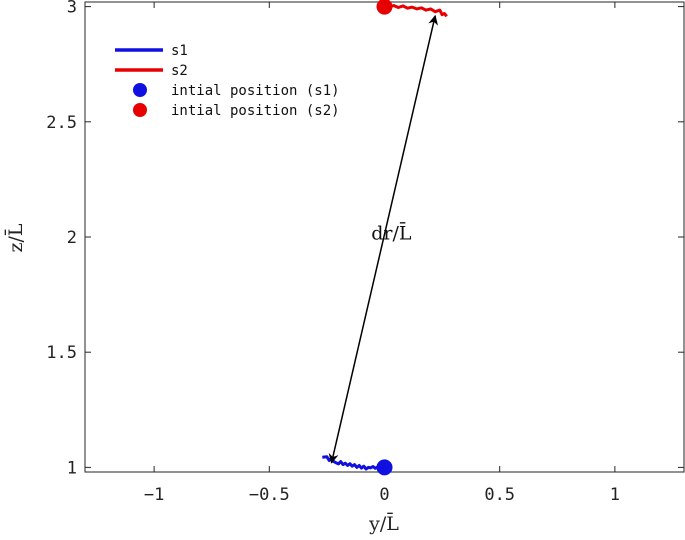 Image resolution: width=685 pixels, height=540 pixels. What do you see at coordinates (72, 468) in the screenshot?
I see `y-tick-label: 1` at bounding box center [72, 468].